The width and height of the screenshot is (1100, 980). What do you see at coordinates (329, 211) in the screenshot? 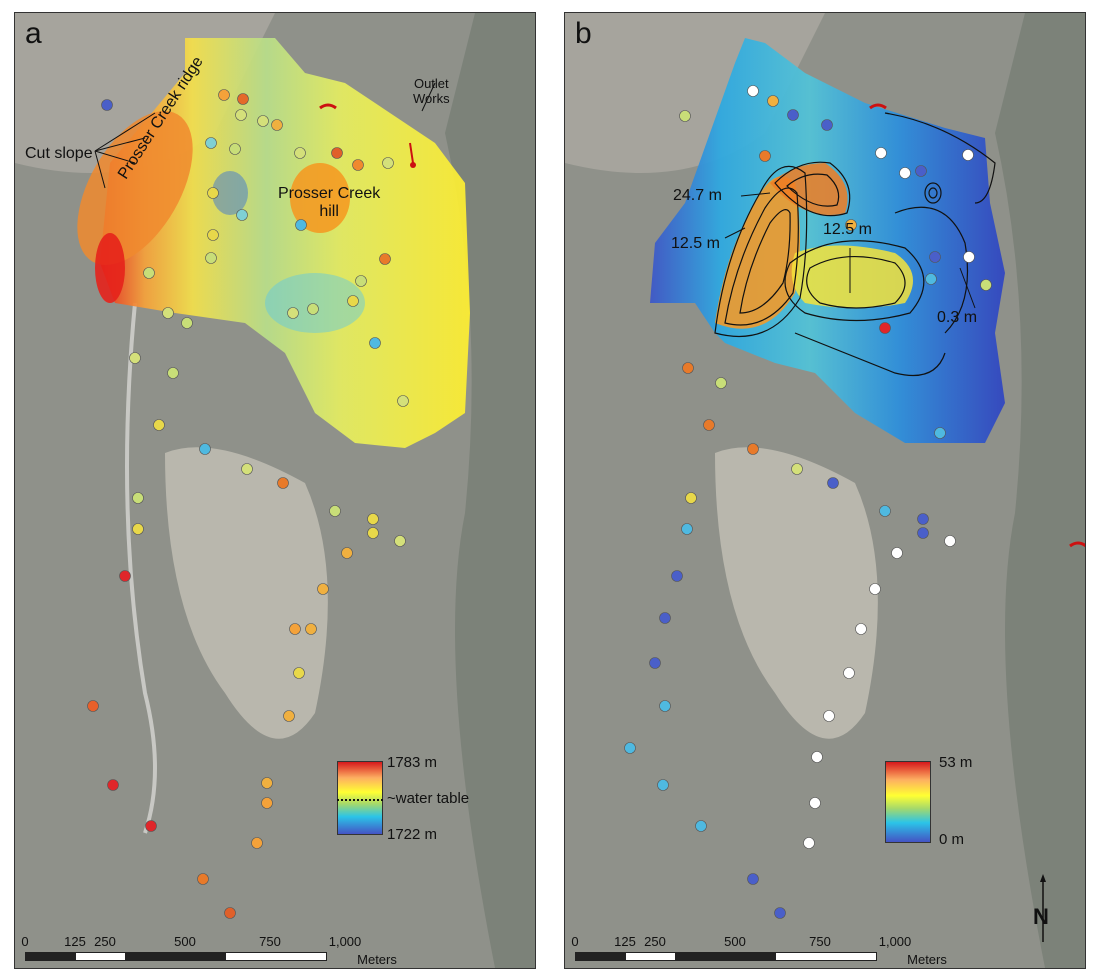
I see `hill-label-line2: hill` at bounding box center [329, 211].